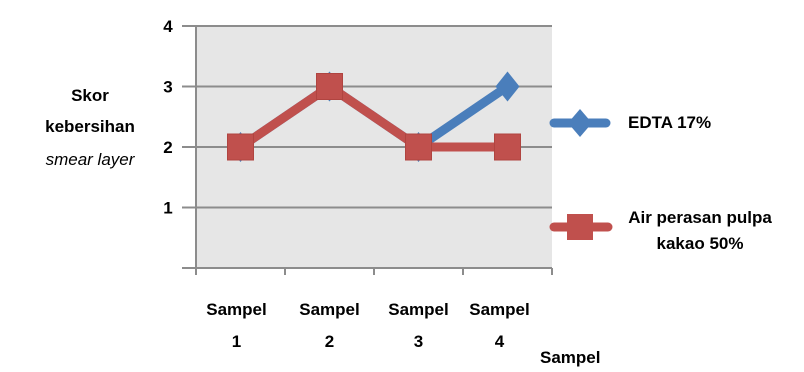  What do you see at coordinates (700, 231) in the screenshot?
I see `legend-label-air: Air perasan pulpa kakao 50%` at bounding box center [700, 231].